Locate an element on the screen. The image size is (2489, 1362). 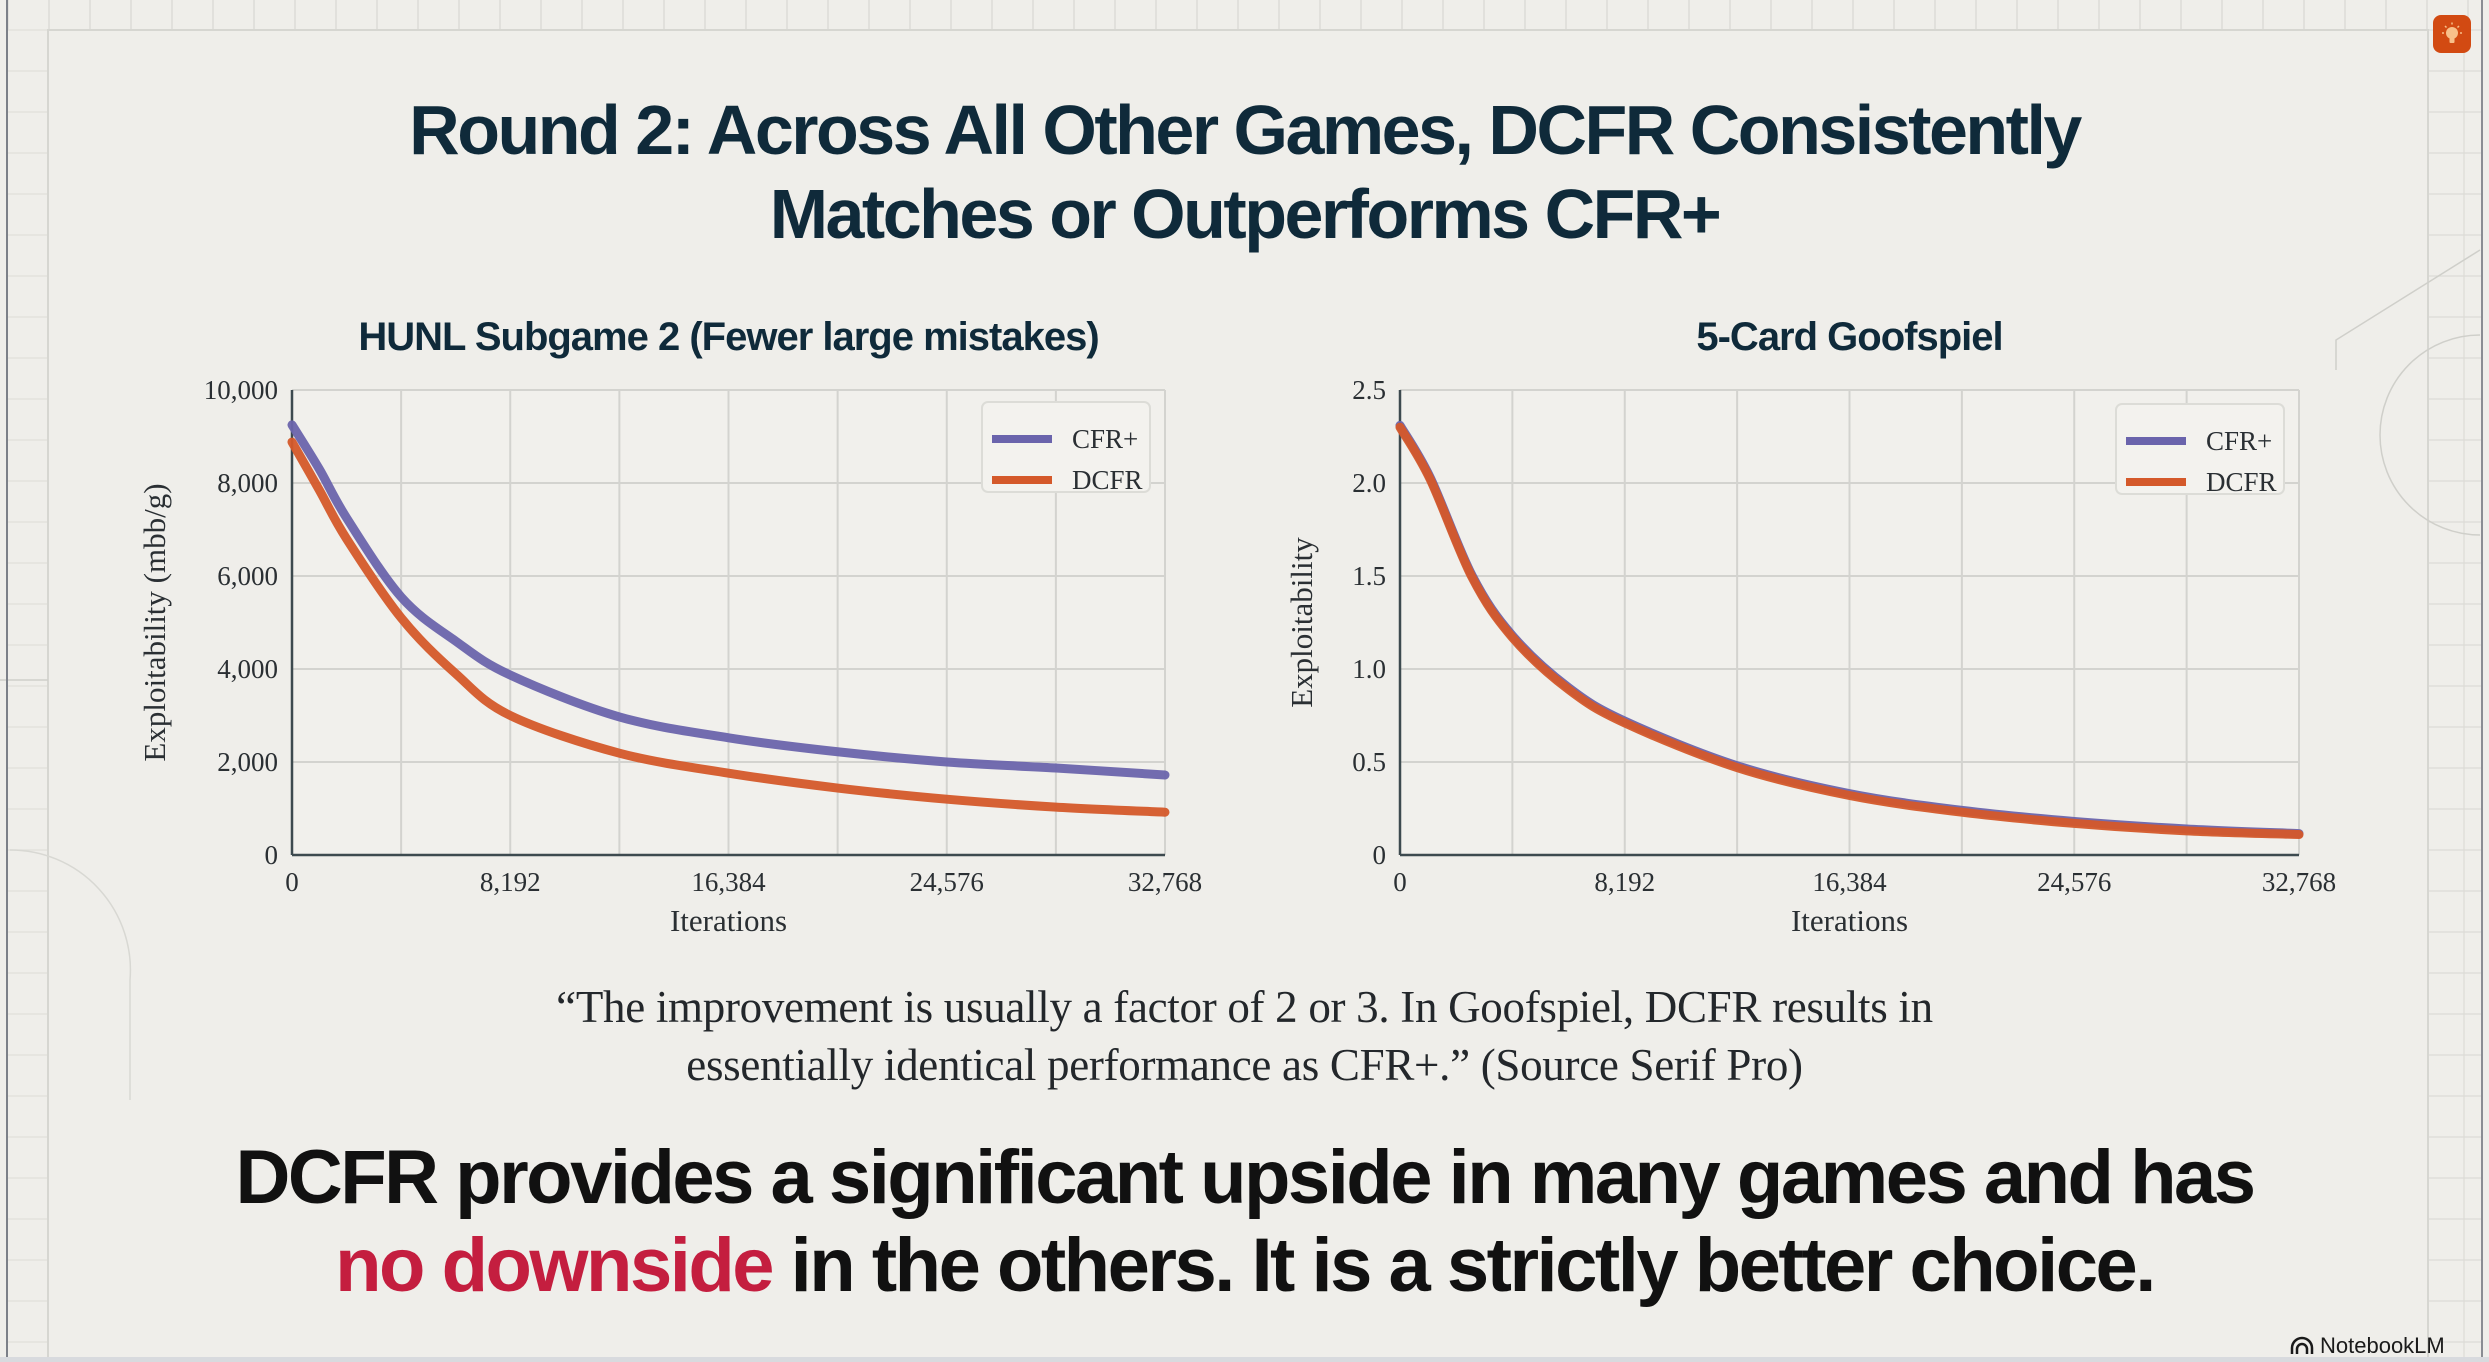
chart-title-hunl: HUNL Subgame 2 (Fewer large mistakes) is located at coordinates (728, 337).